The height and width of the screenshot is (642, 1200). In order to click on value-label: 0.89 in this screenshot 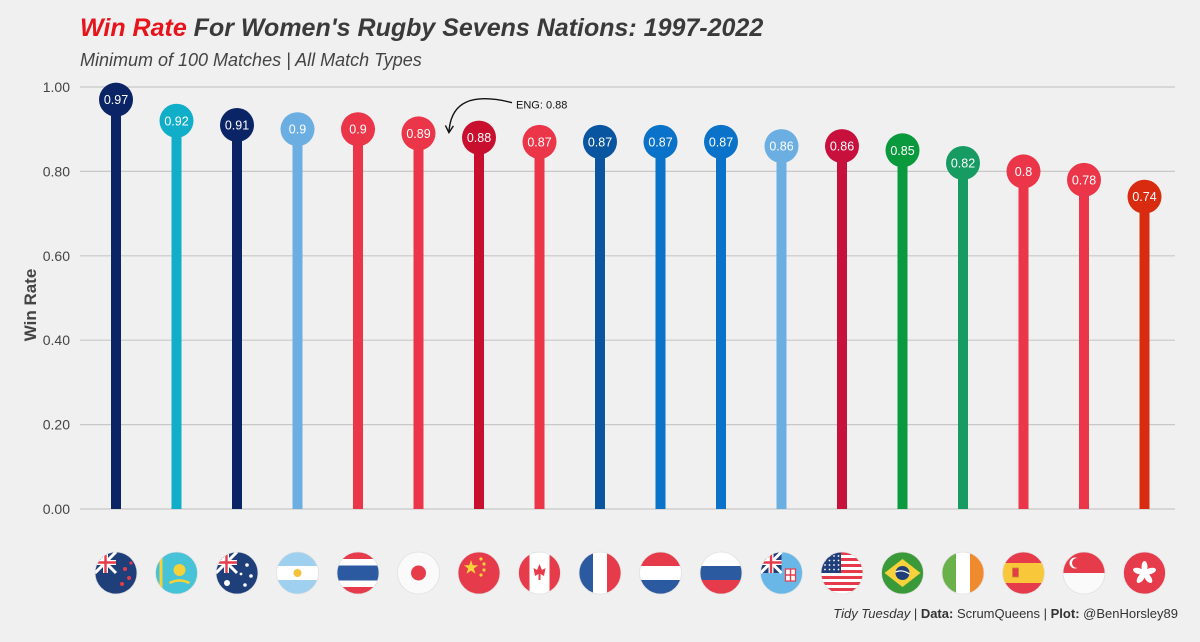, I will do `click(418, 134)`.